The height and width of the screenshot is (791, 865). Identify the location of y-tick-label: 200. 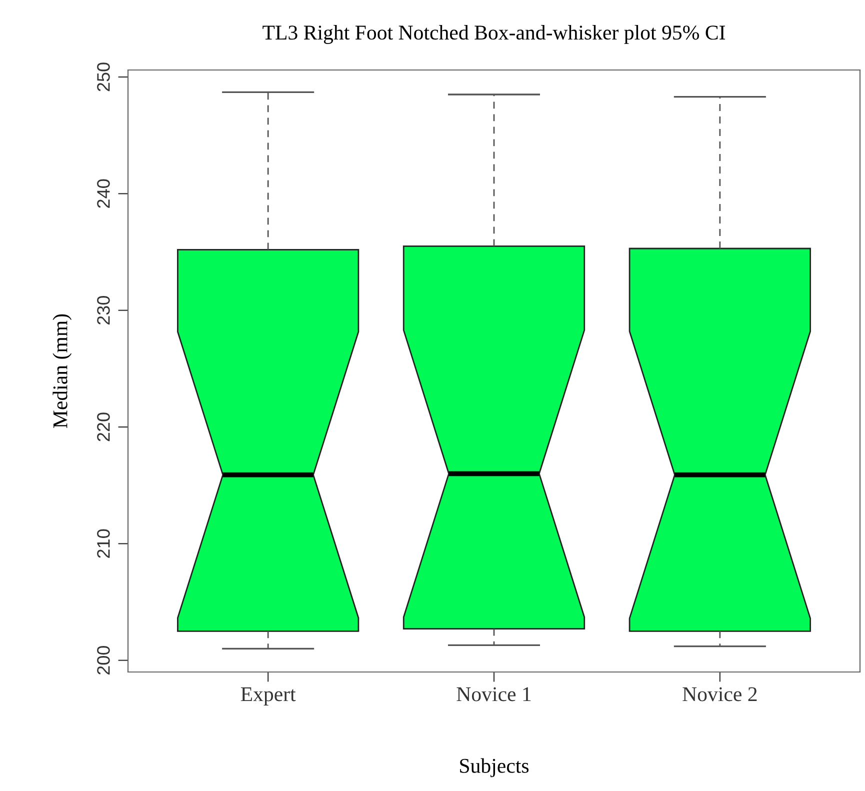
(103, 660).